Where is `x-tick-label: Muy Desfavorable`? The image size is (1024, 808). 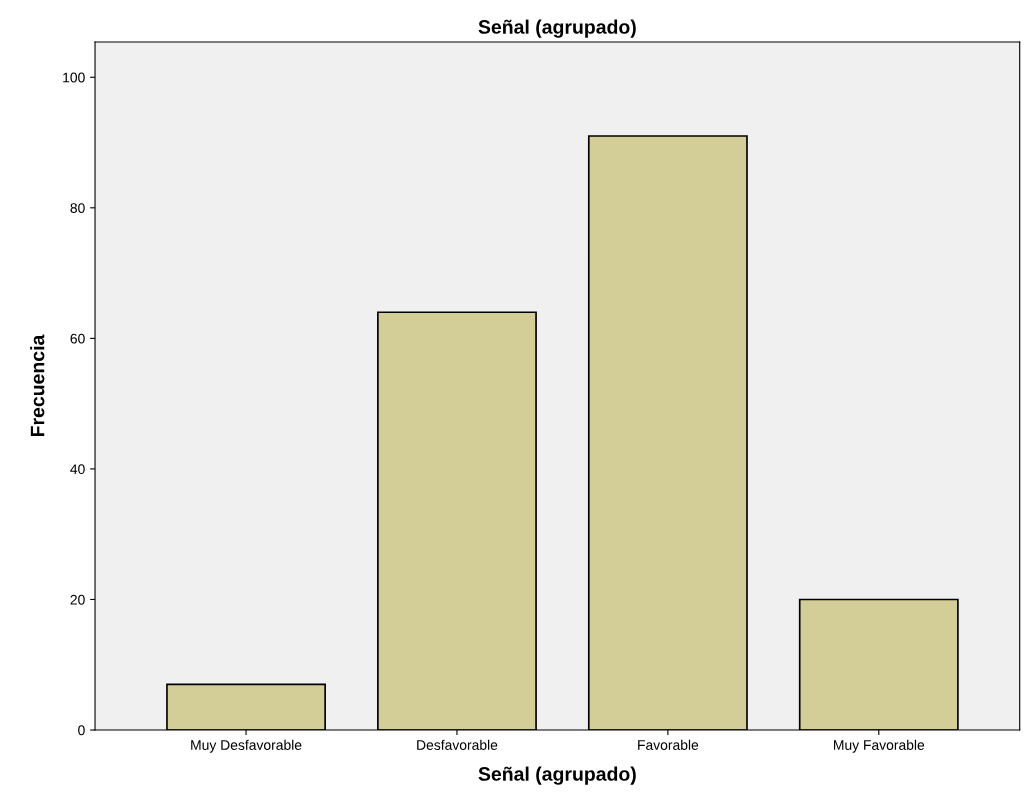
x-tick-label: Muy Desfavorable is located at coordinates (246, 746).